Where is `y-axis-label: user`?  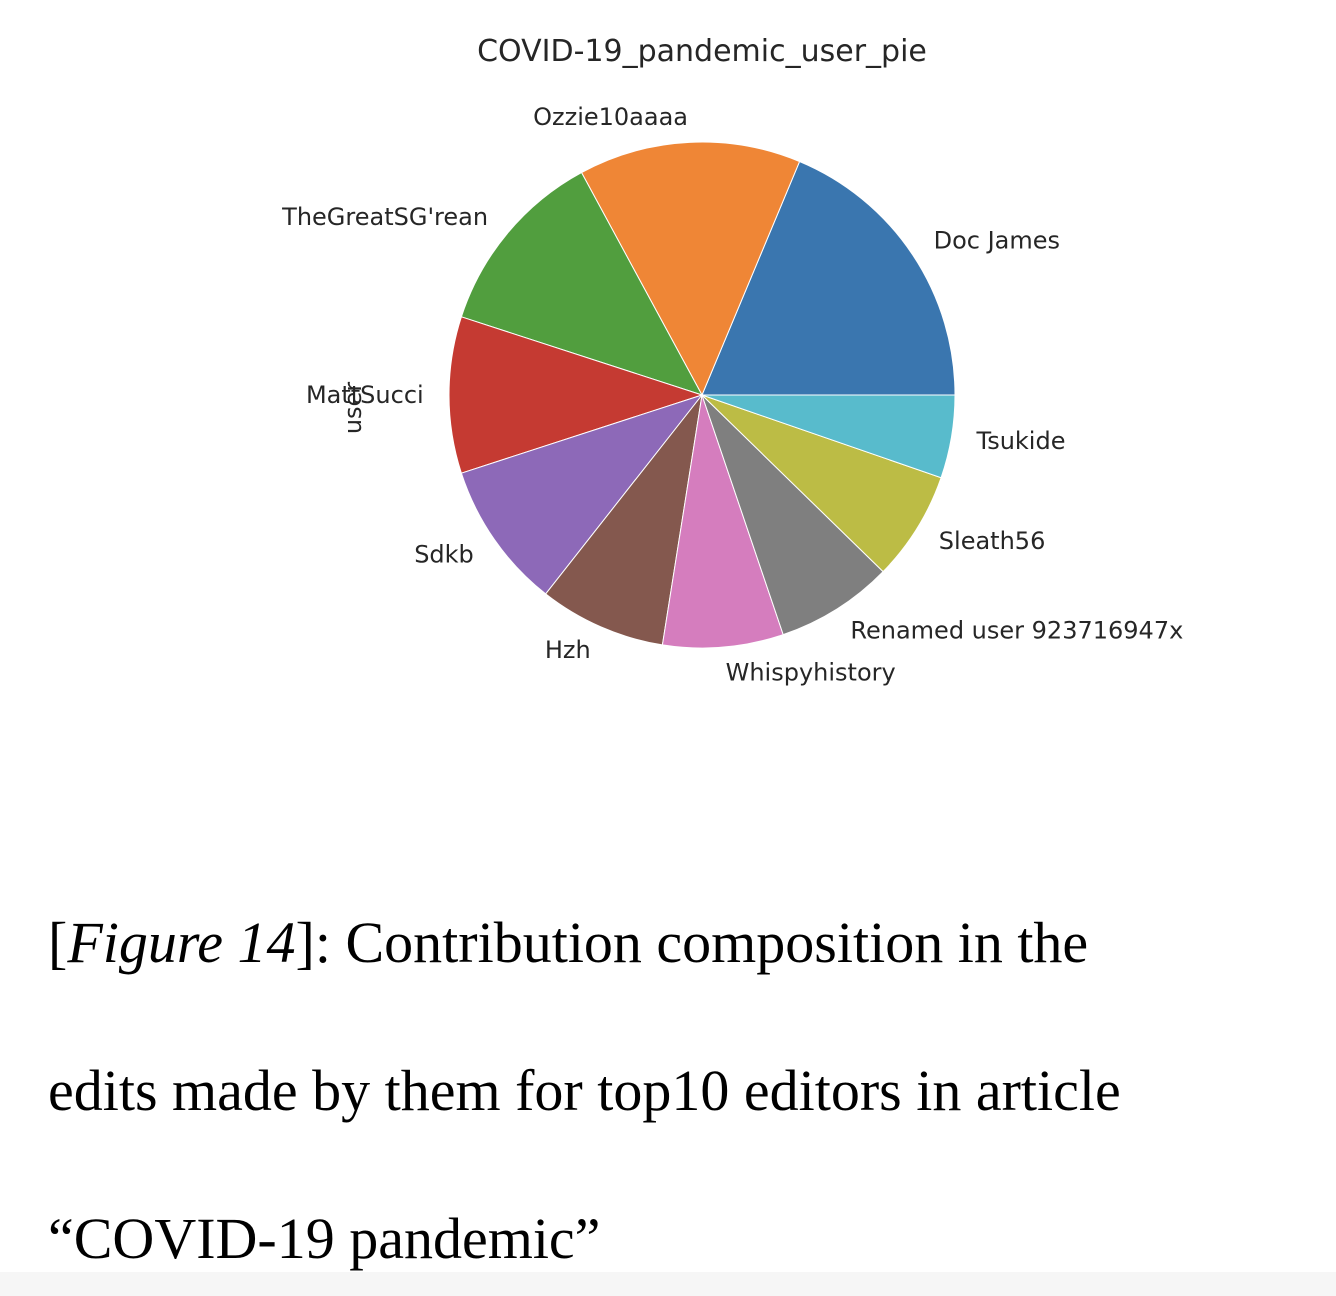 y-axis-label: user is located at coordinates (353, 408).